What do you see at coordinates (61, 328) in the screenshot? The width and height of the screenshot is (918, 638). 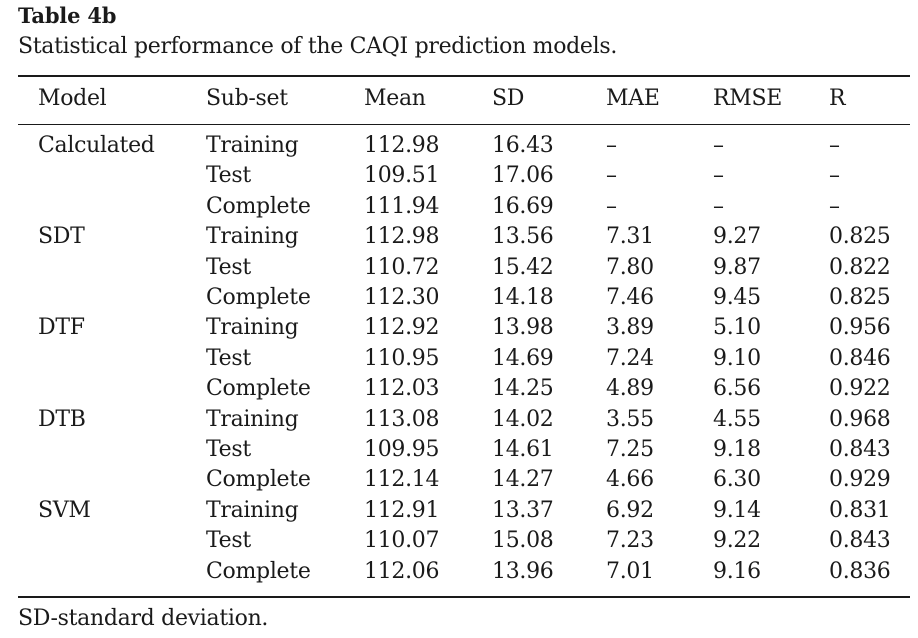 I see `cell-model: DTF` at bounding box center [61, 328].